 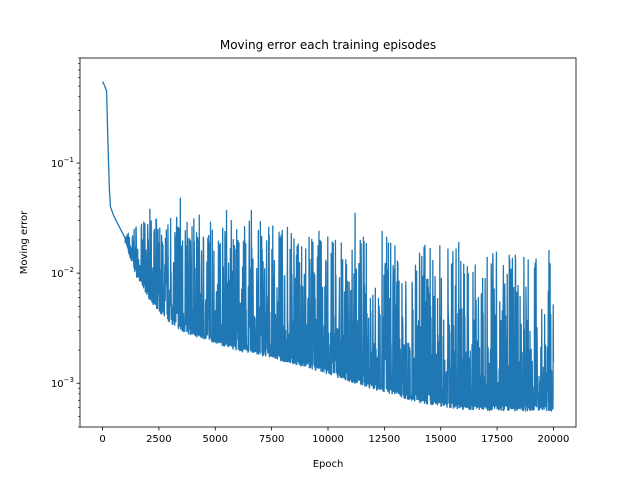 I want to click on x-tick-label: 0, so click(x=102, y=439).